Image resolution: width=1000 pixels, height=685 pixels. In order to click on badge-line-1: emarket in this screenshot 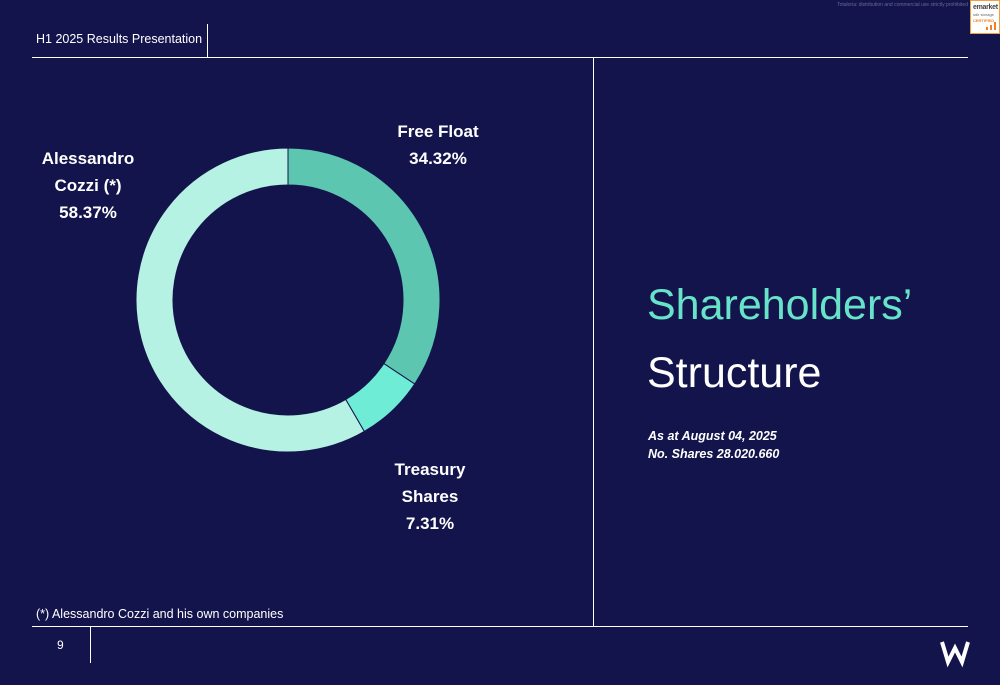, I will do `click(985, 7)`.